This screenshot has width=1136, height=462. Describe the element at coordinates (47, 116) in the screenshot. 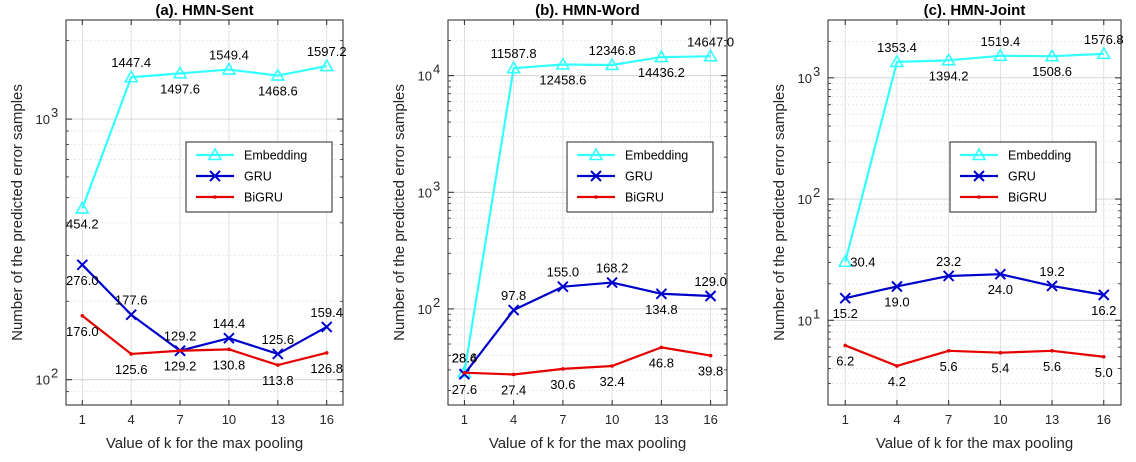

I see `y-tick-label: 10 3` at that location.